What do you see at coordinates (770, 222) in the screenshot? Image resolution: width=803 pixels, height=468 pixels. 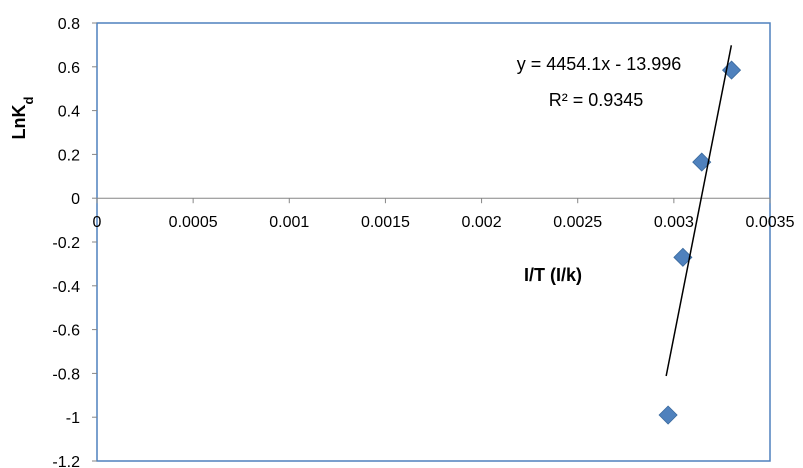 I see `x-tick-label: 0.0035` at bounding box center [770, 222].